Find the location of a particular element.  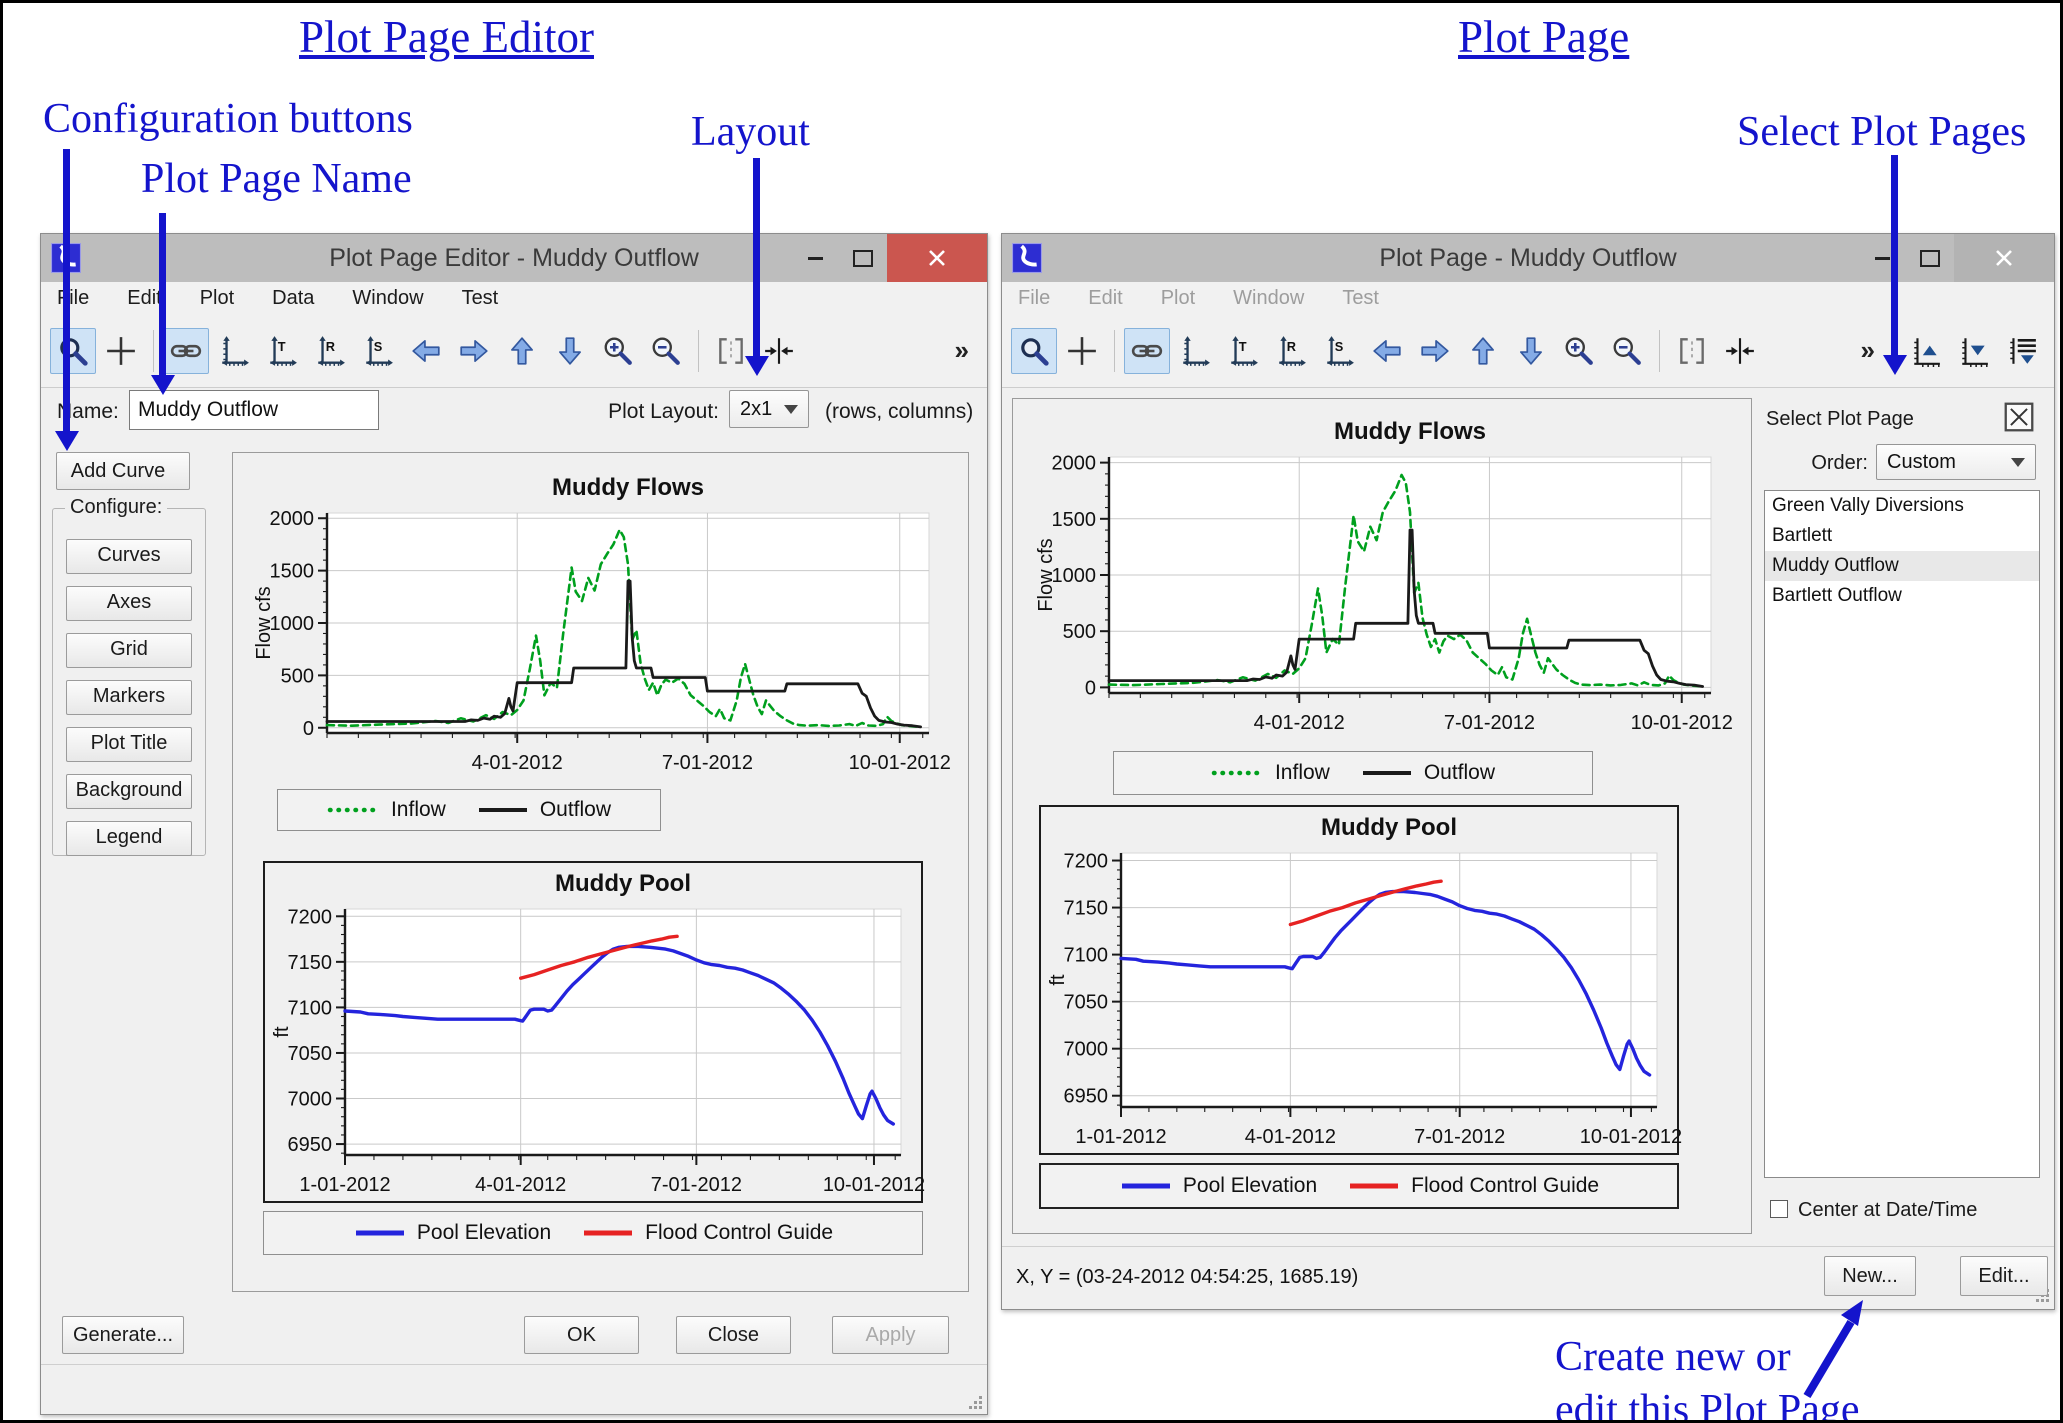

menu-item-data: Data is located at coordinates (293, 297).